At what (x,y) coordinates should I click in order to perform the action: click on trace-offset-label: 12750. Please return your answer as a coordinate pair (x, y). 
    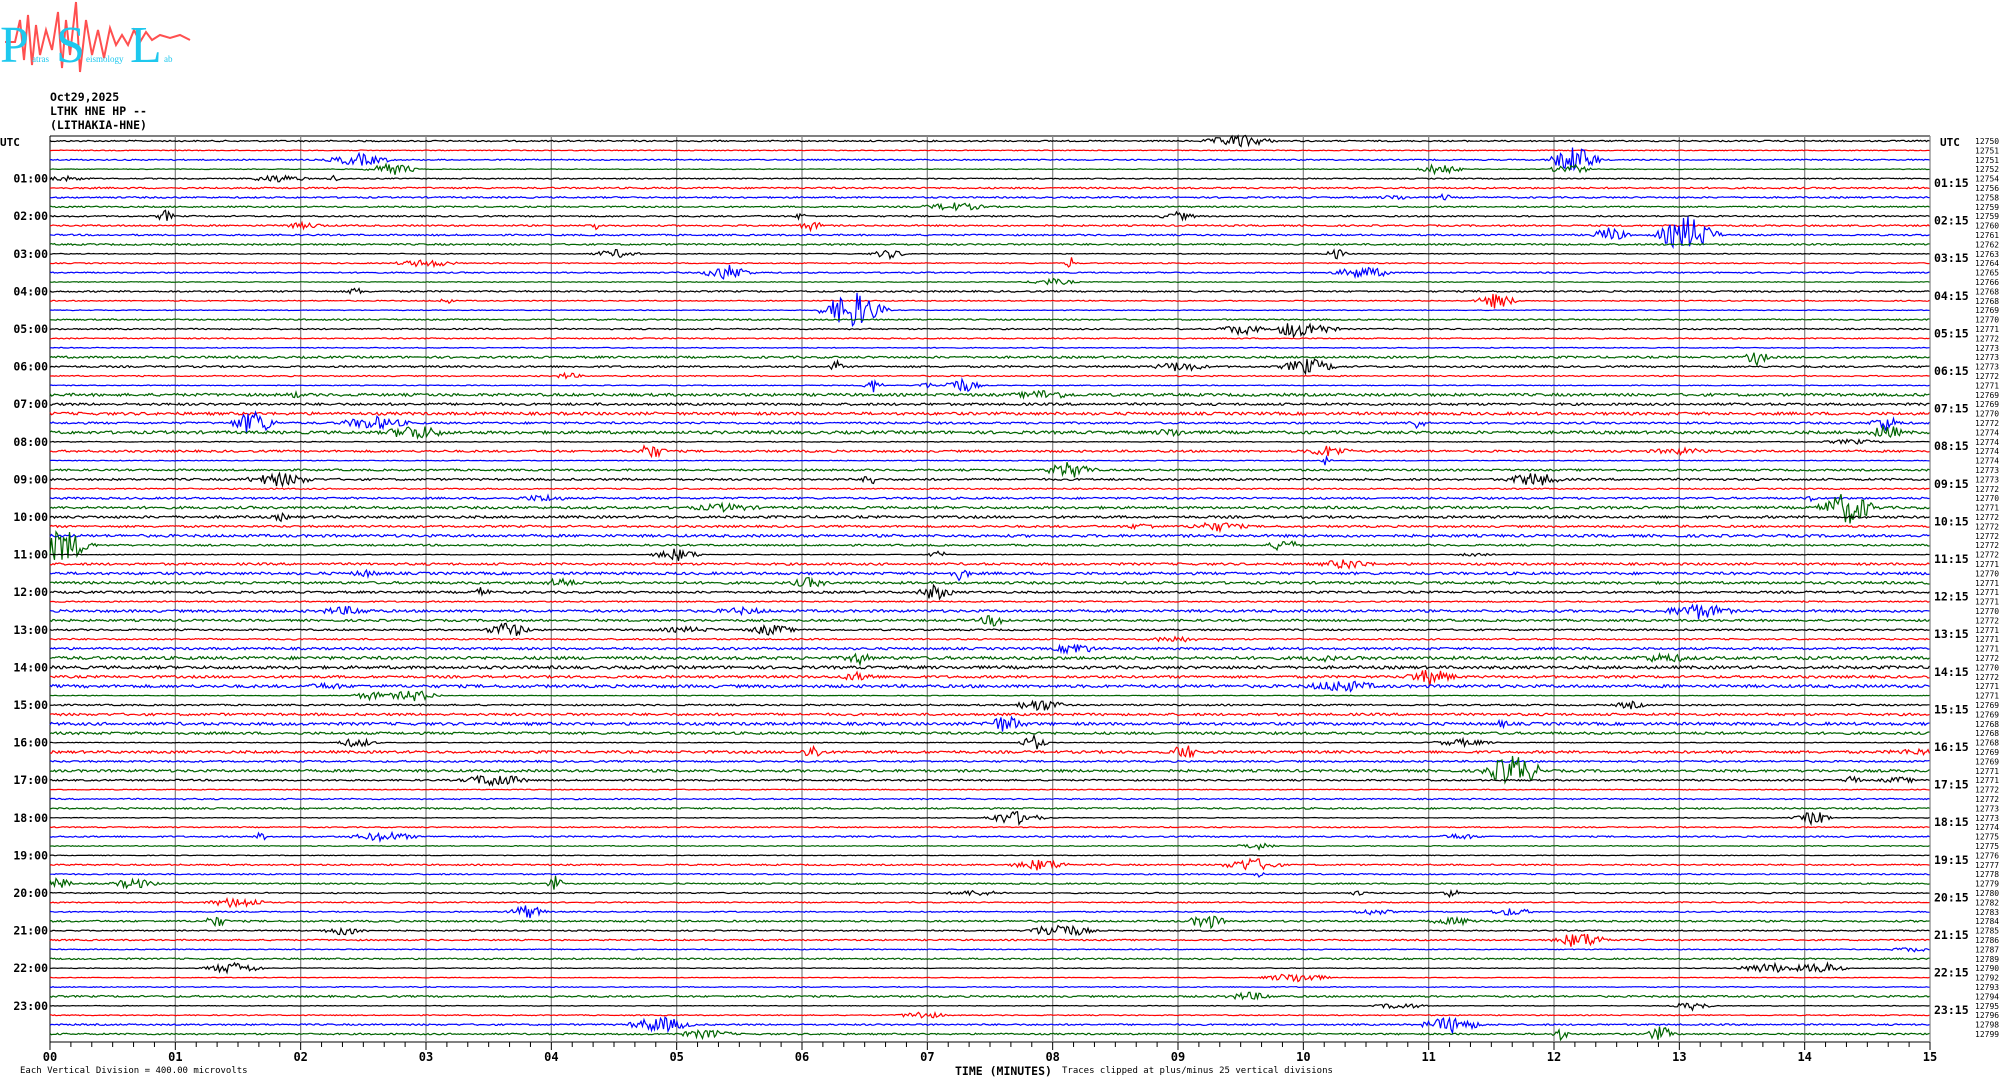
    Looking at the image, I should click on (1987, 141).